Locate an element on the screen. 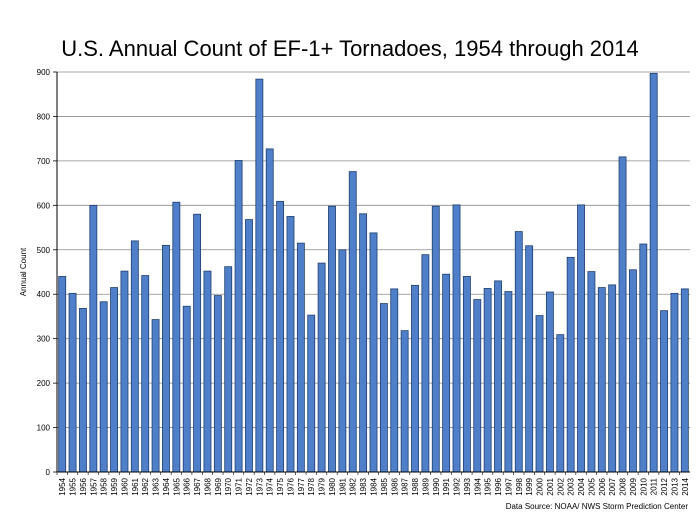 This screenshot has height=516, width=700. bar-2014 is located at coordinates (684, 380).